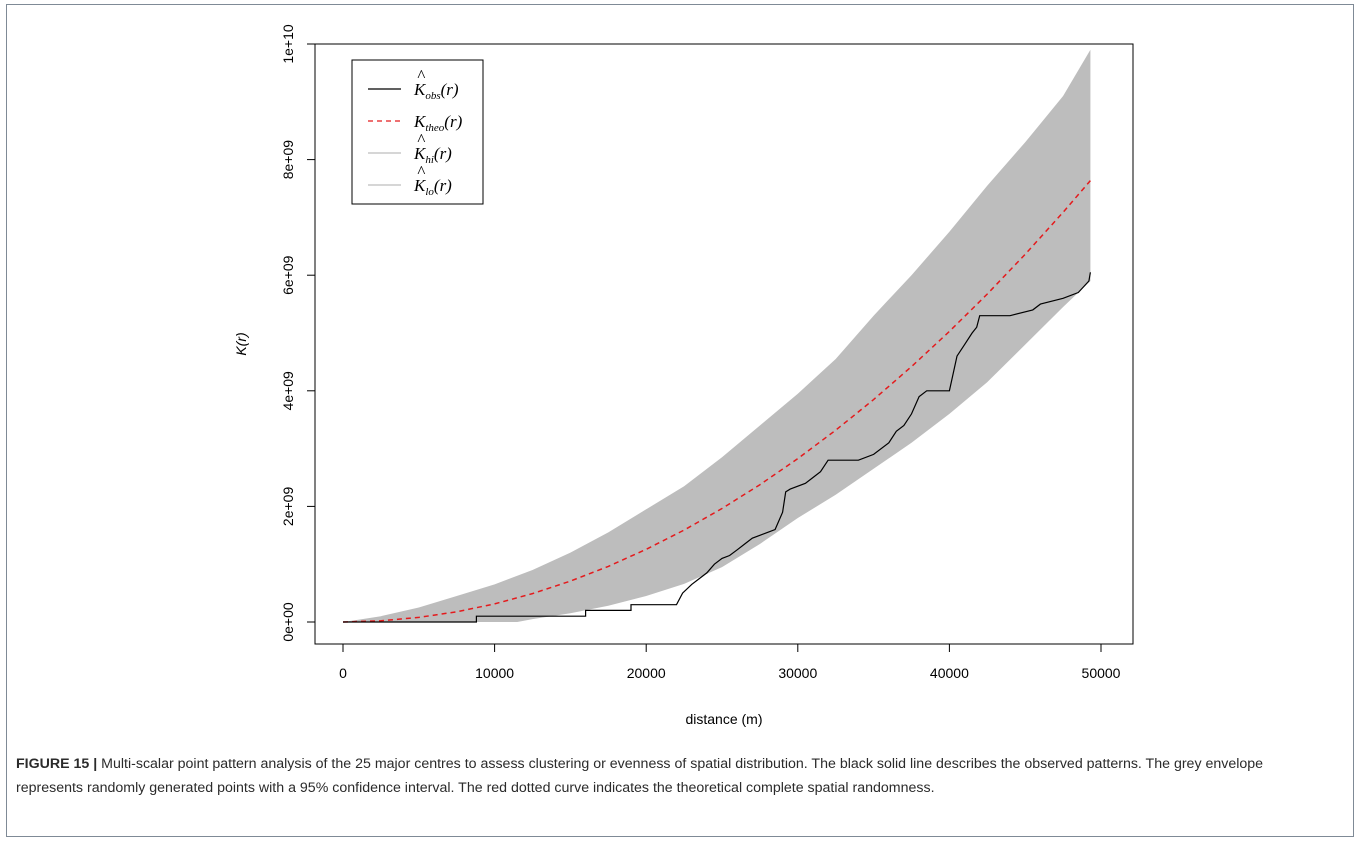 The height and width of the screenshot is (841, 1358). I want to click on legend-subscript: theo, so click(434, 128).